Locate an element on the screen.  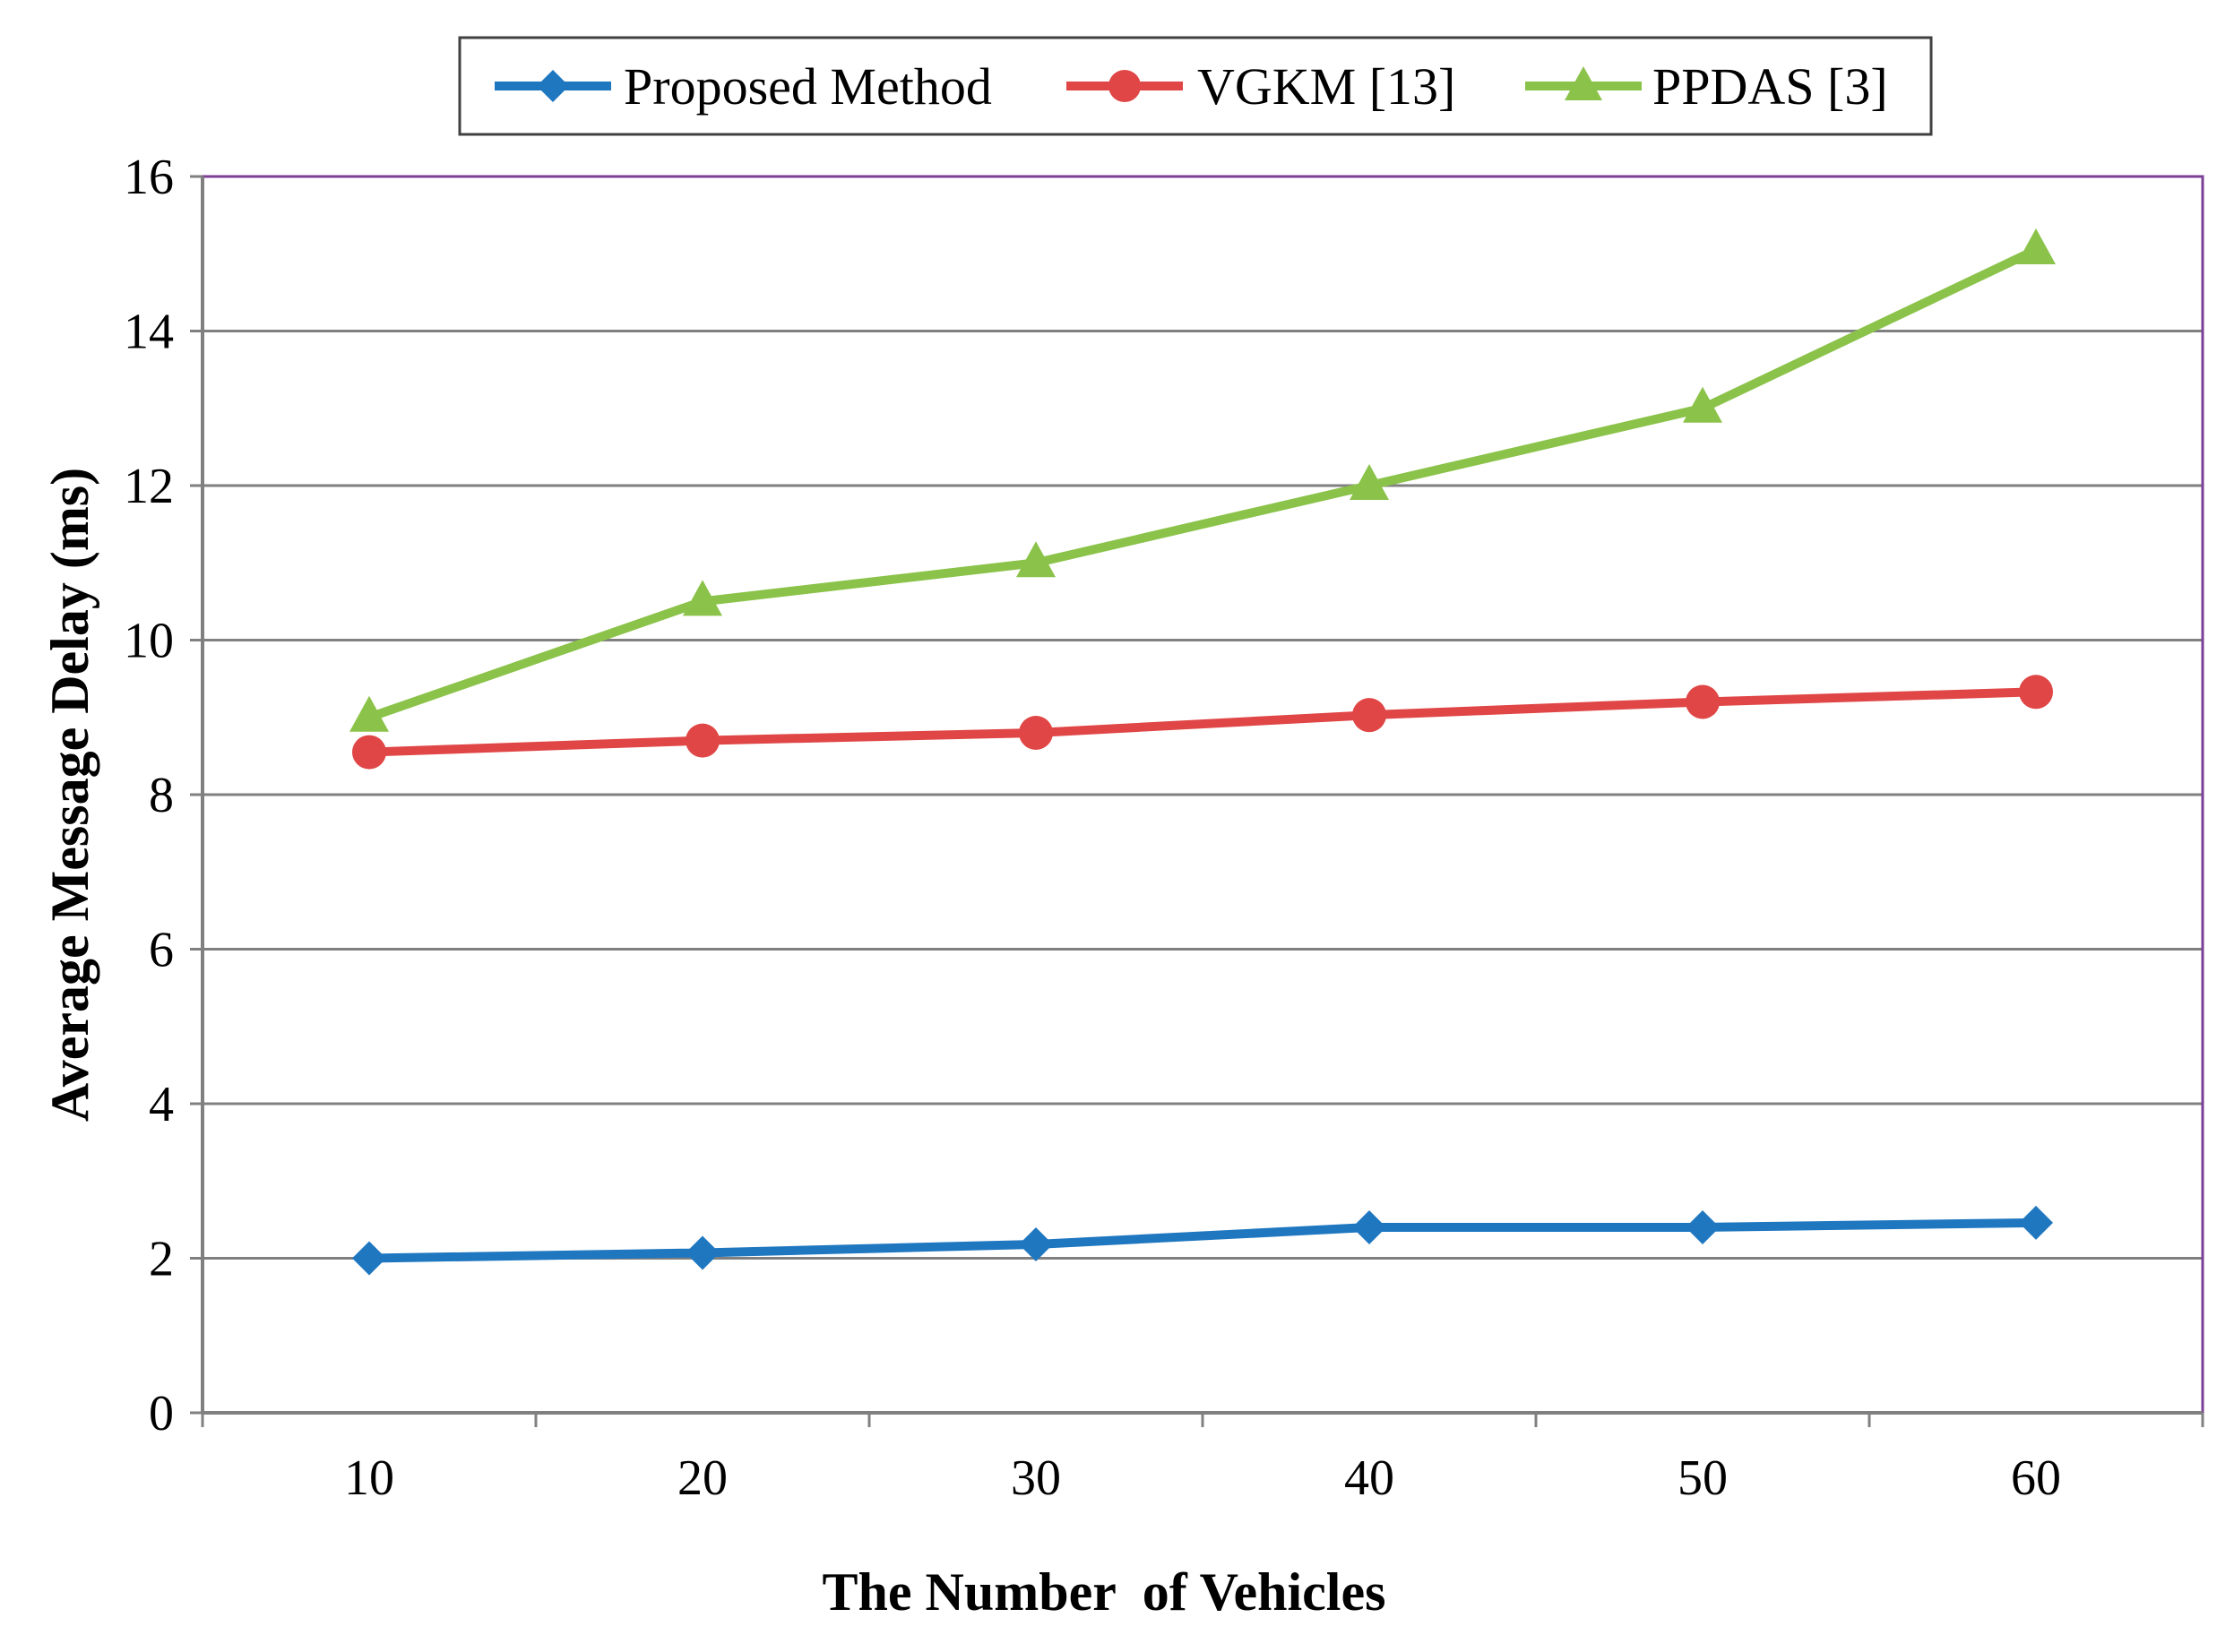
x-tick-label: 30 is located at coordinates (1036, 1478).